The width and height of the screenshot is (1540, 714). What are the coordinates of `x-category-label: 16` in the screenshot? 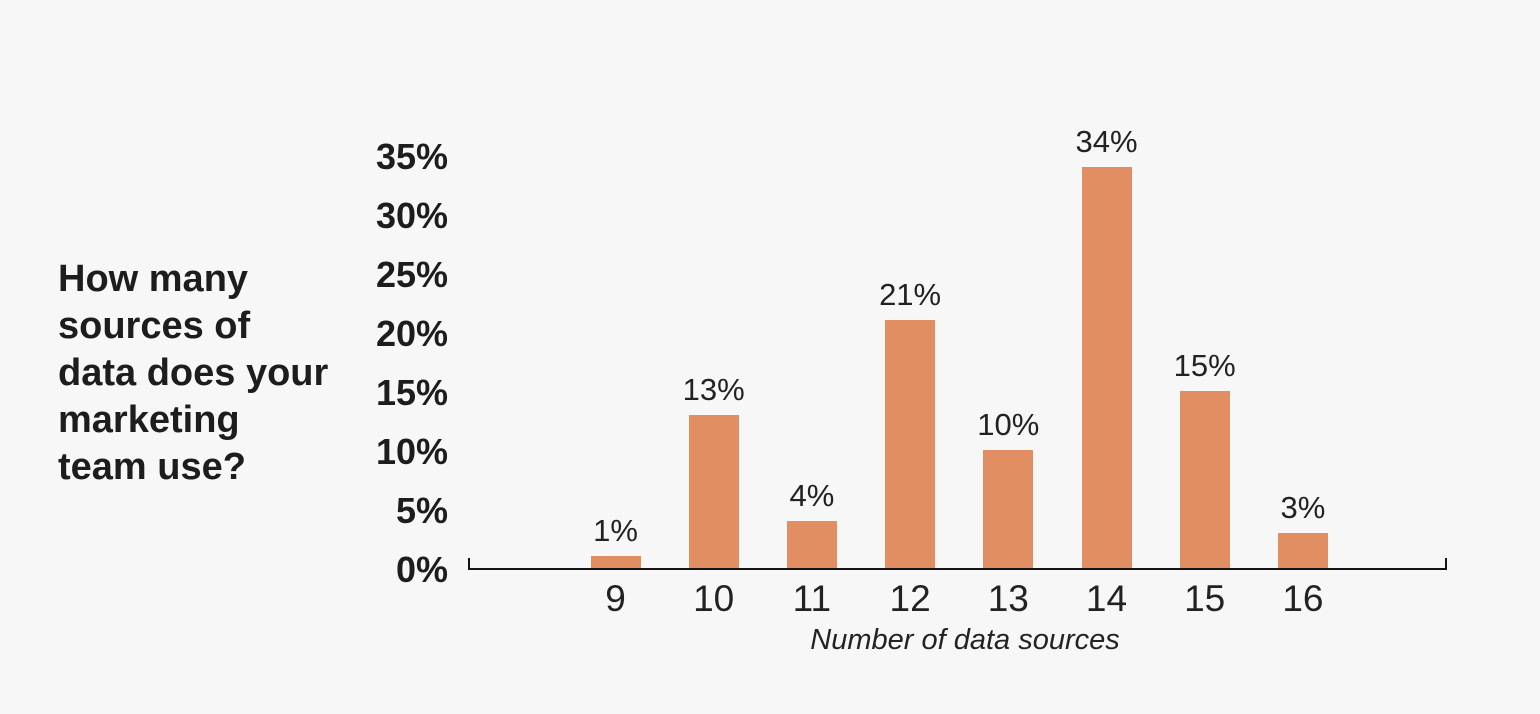 It's located at (1303, 598).